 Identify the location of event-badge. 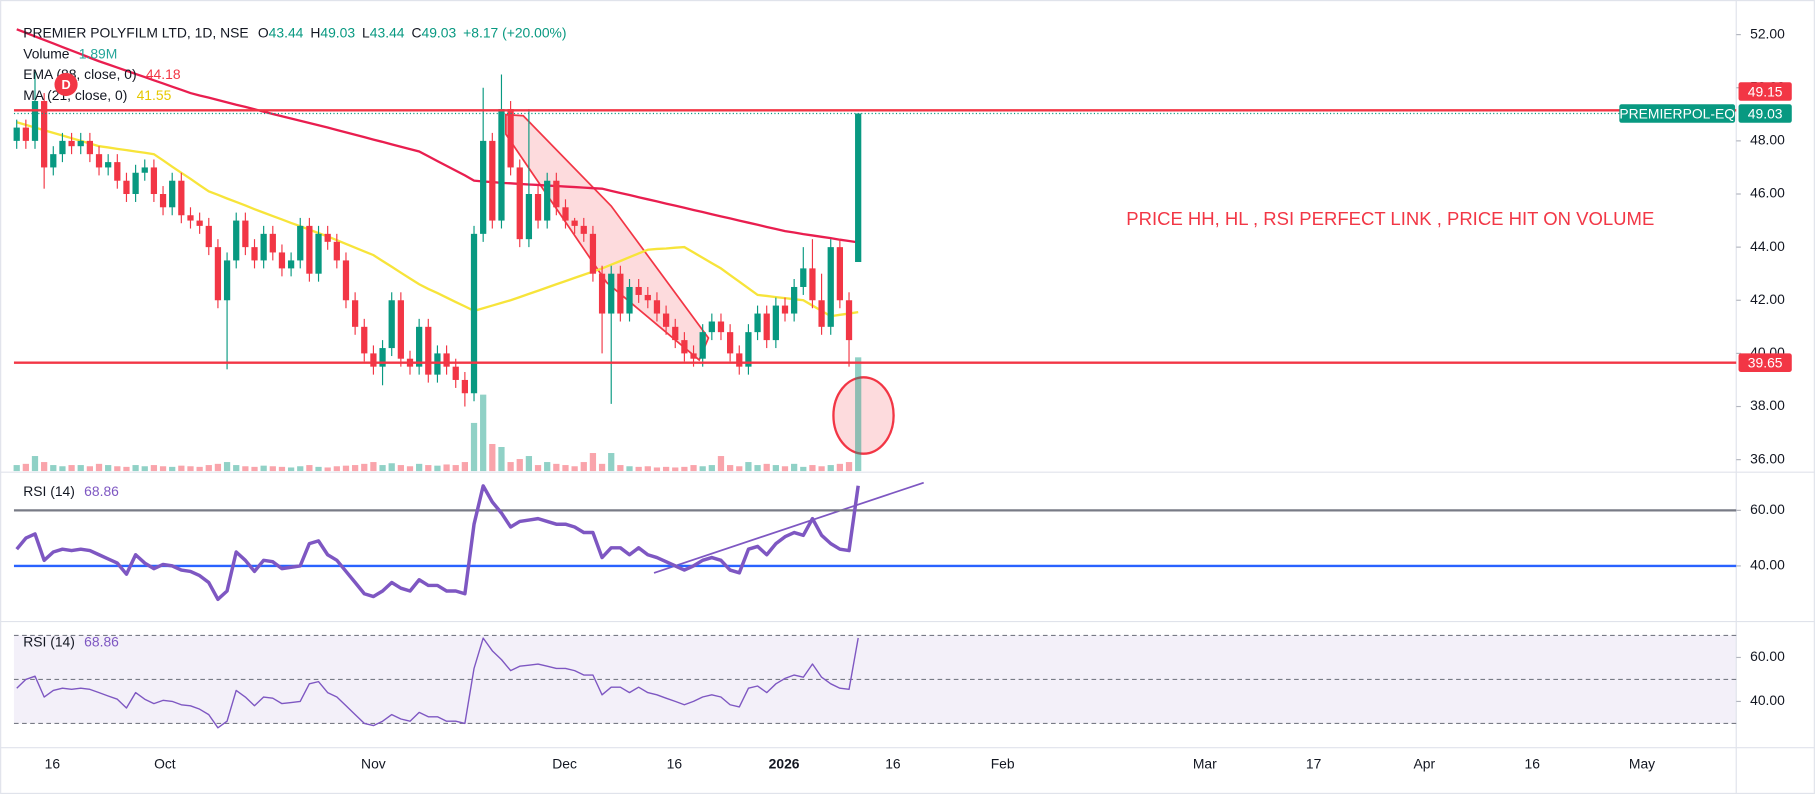
(66, 84).